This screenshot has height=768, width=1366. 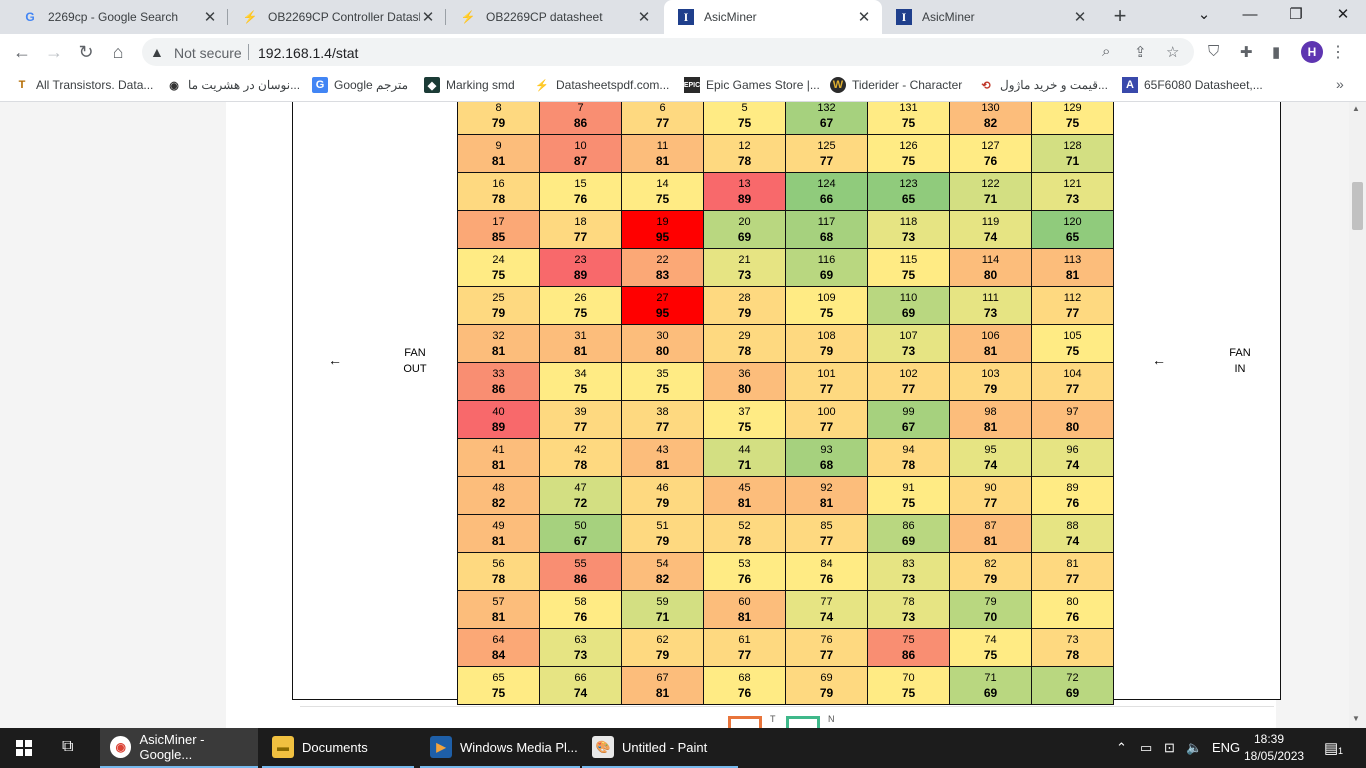 I want to click on chip-id: 36, so click(x=744, y=373).